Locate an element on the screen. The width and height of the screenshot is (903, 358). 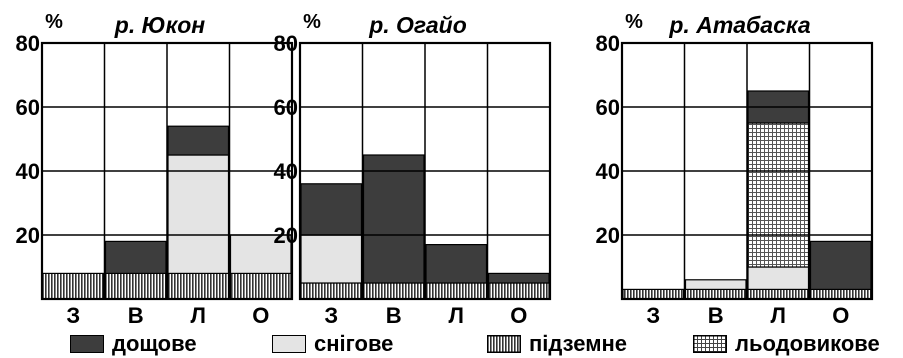
legend-swatch-ground is located at coordinates (504, 344).